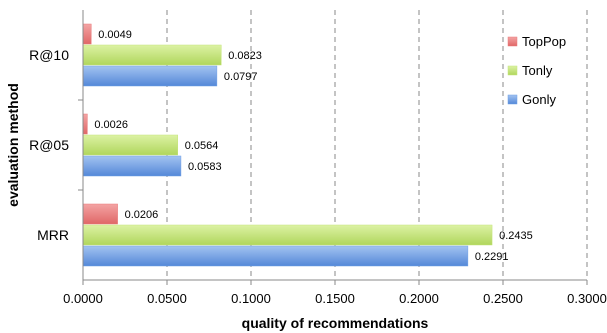 The height and width of the screenshot is (333, 607). Describe the element at coordinates (100, 214) in the screenshot. I see `bar-toppop-mrr` at that location.